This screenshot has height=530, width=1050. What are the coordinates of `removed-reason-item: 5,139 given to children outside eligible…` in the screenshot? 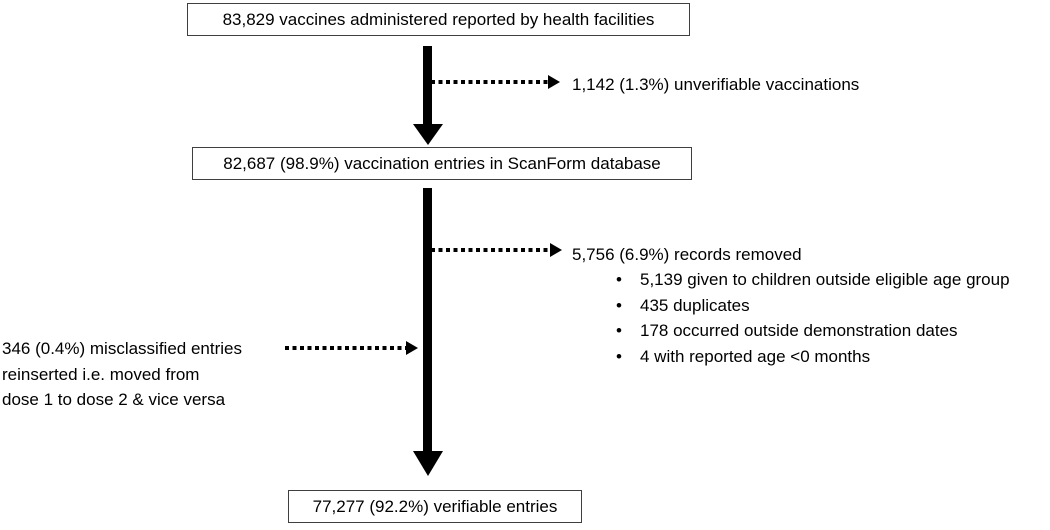 It's located at (791, 280).